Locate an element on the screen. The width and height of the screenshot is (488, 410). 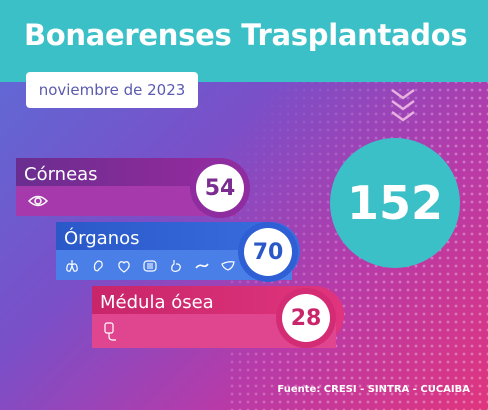
corneas-value: 54 is located at coordinates (220, 188).